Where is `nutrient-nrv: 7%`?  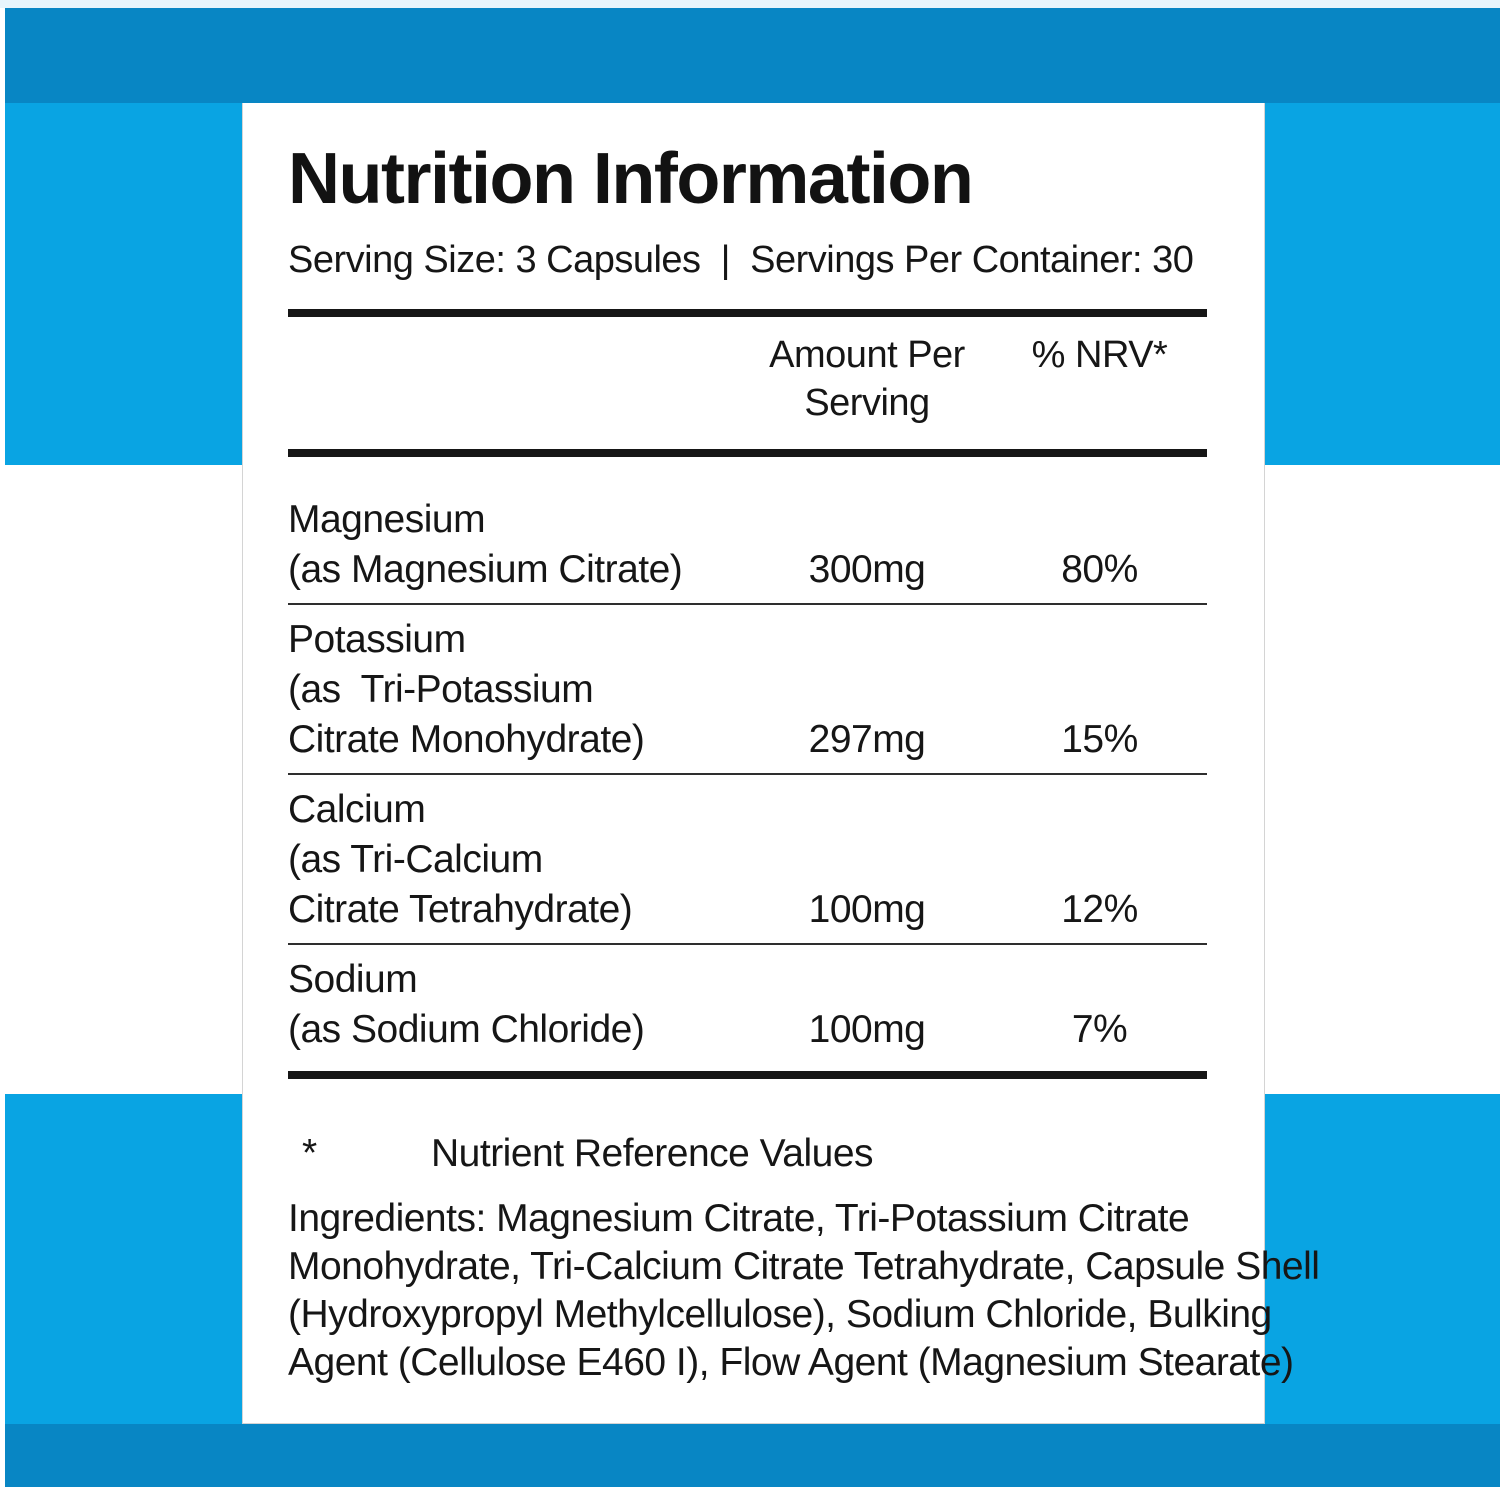
nutrient-nrv: 7% is located at coordinates (1099, 1029).